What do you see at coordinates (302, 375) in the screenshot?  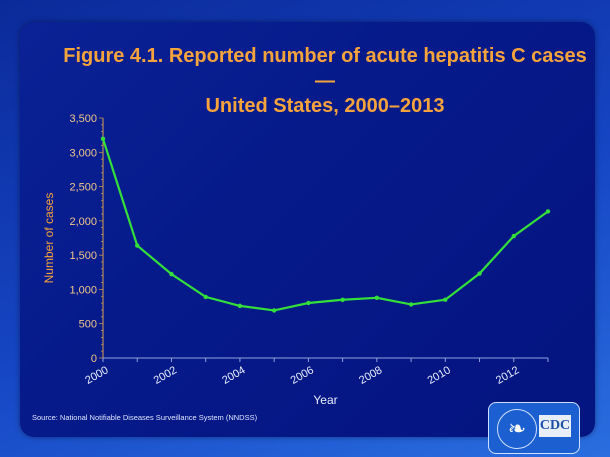 I see `x-tick-label: 2006` at bounding box center [302, 375].